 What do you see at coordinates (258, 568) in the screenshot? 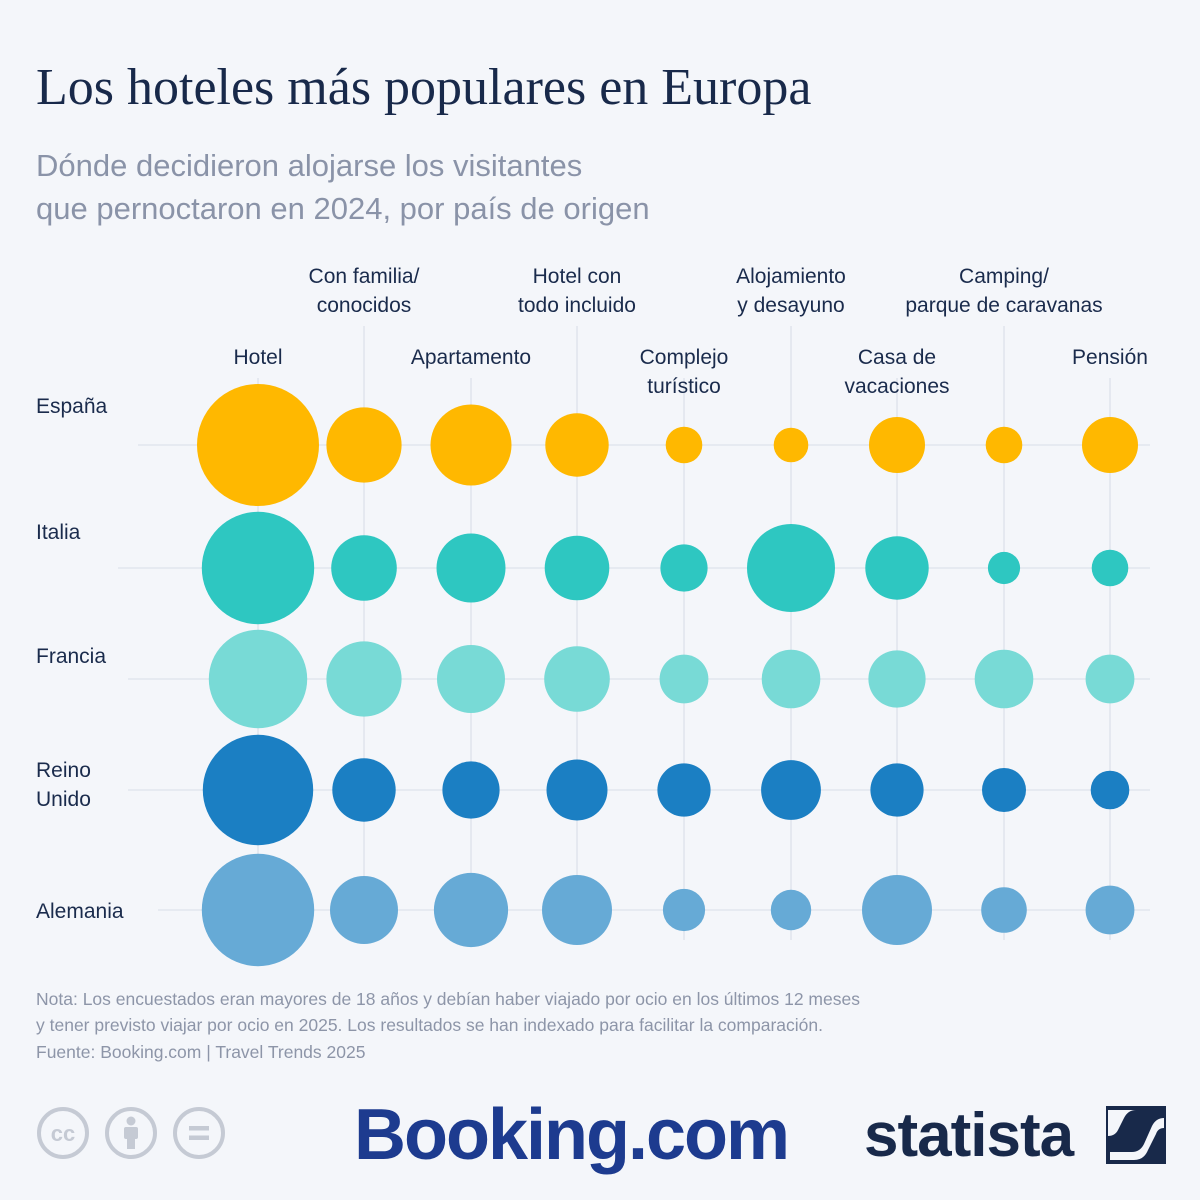
I see `bubble: Italia – Hotel: 85` at bounding box center [258, 568].